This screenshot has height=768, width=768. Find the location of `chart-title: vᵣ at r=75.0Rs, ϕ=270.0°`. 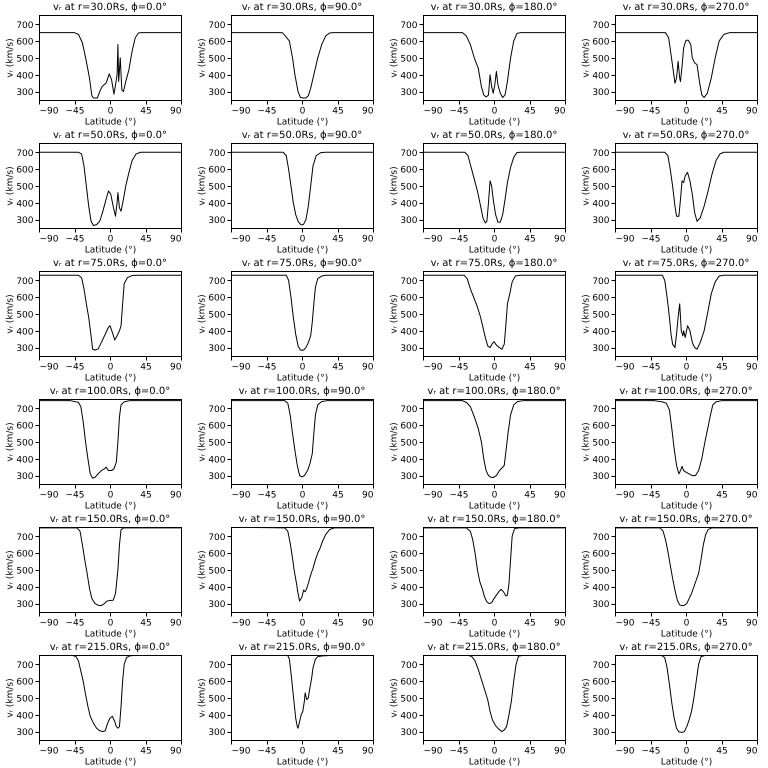

chart-title: vᵣ at r=75.0Rs, ϕ=270.0° is located at coordinates (686, 263).